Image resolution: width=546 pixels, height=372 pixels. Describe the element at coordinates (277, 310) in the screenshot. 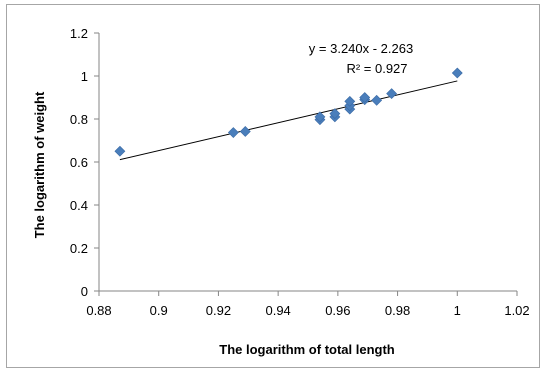

I see `x-tick-label: 0.94` at that location.